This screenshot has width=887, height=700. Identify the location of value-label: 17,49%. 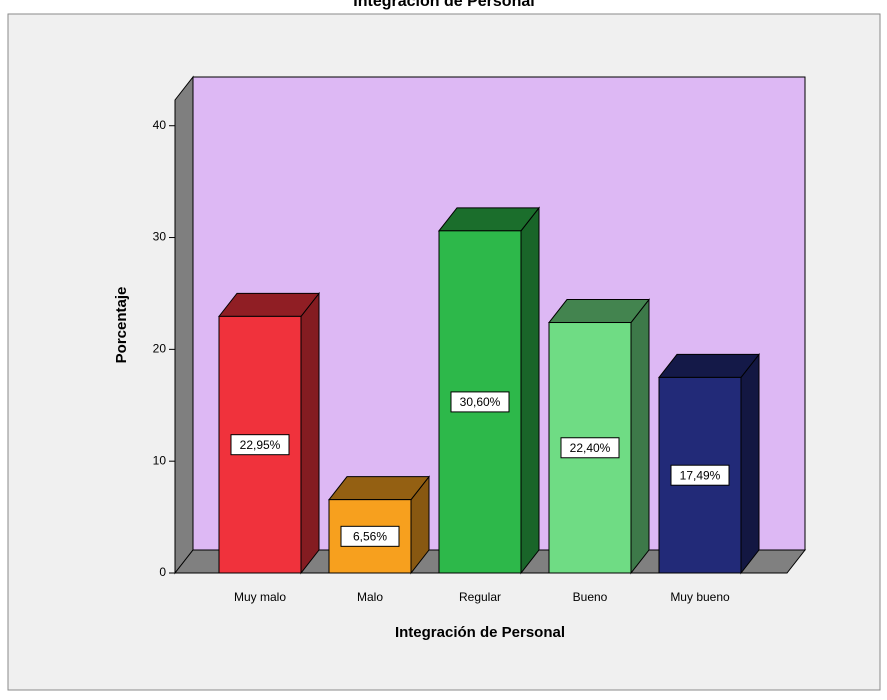
(700, 475).